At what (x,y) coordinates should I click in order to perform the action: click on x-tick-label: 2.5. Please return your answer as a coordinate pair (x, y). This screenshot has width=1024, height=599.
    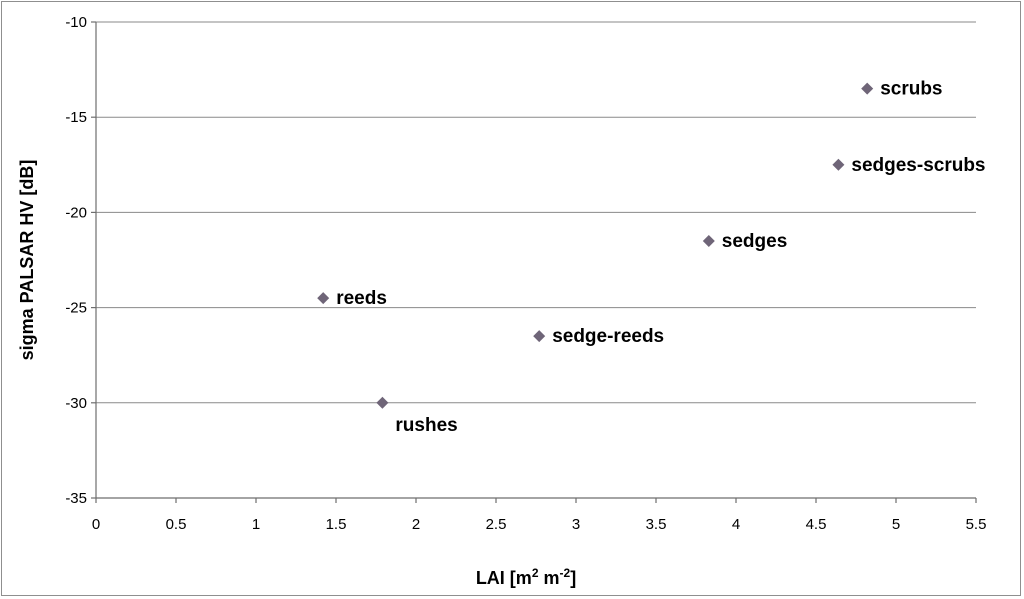
    Looking at the image, I should click on (496, 524).